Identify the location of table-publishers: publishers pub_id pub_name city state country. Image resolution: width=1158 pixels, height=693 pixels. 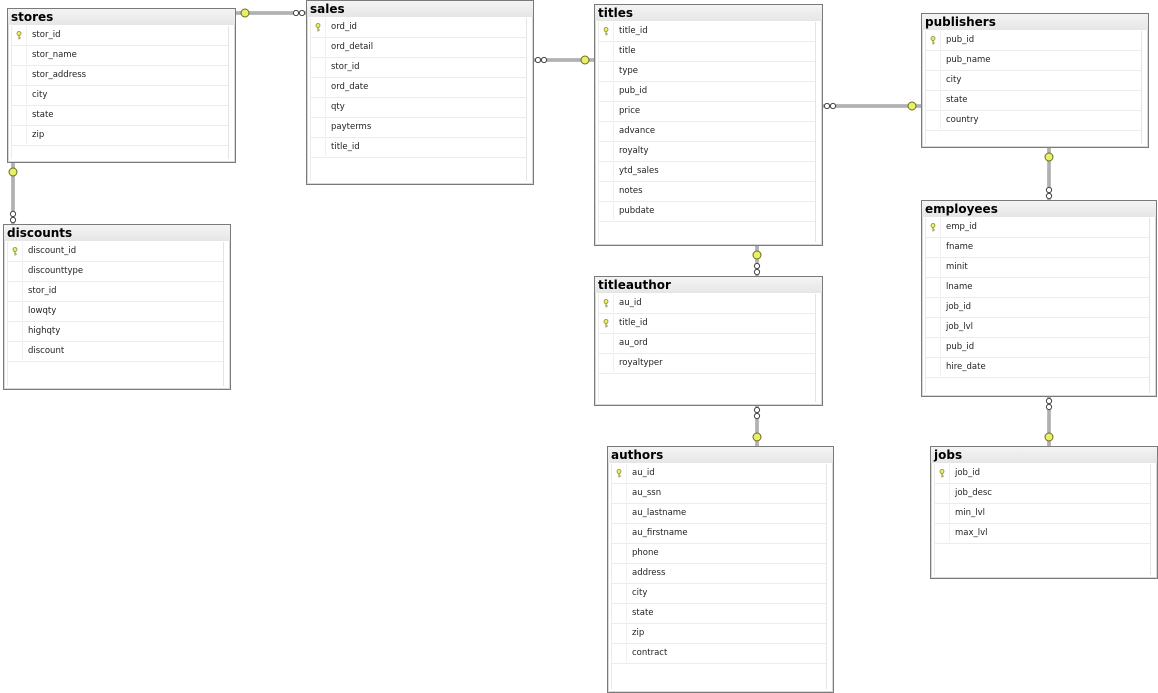
(1035, 80).